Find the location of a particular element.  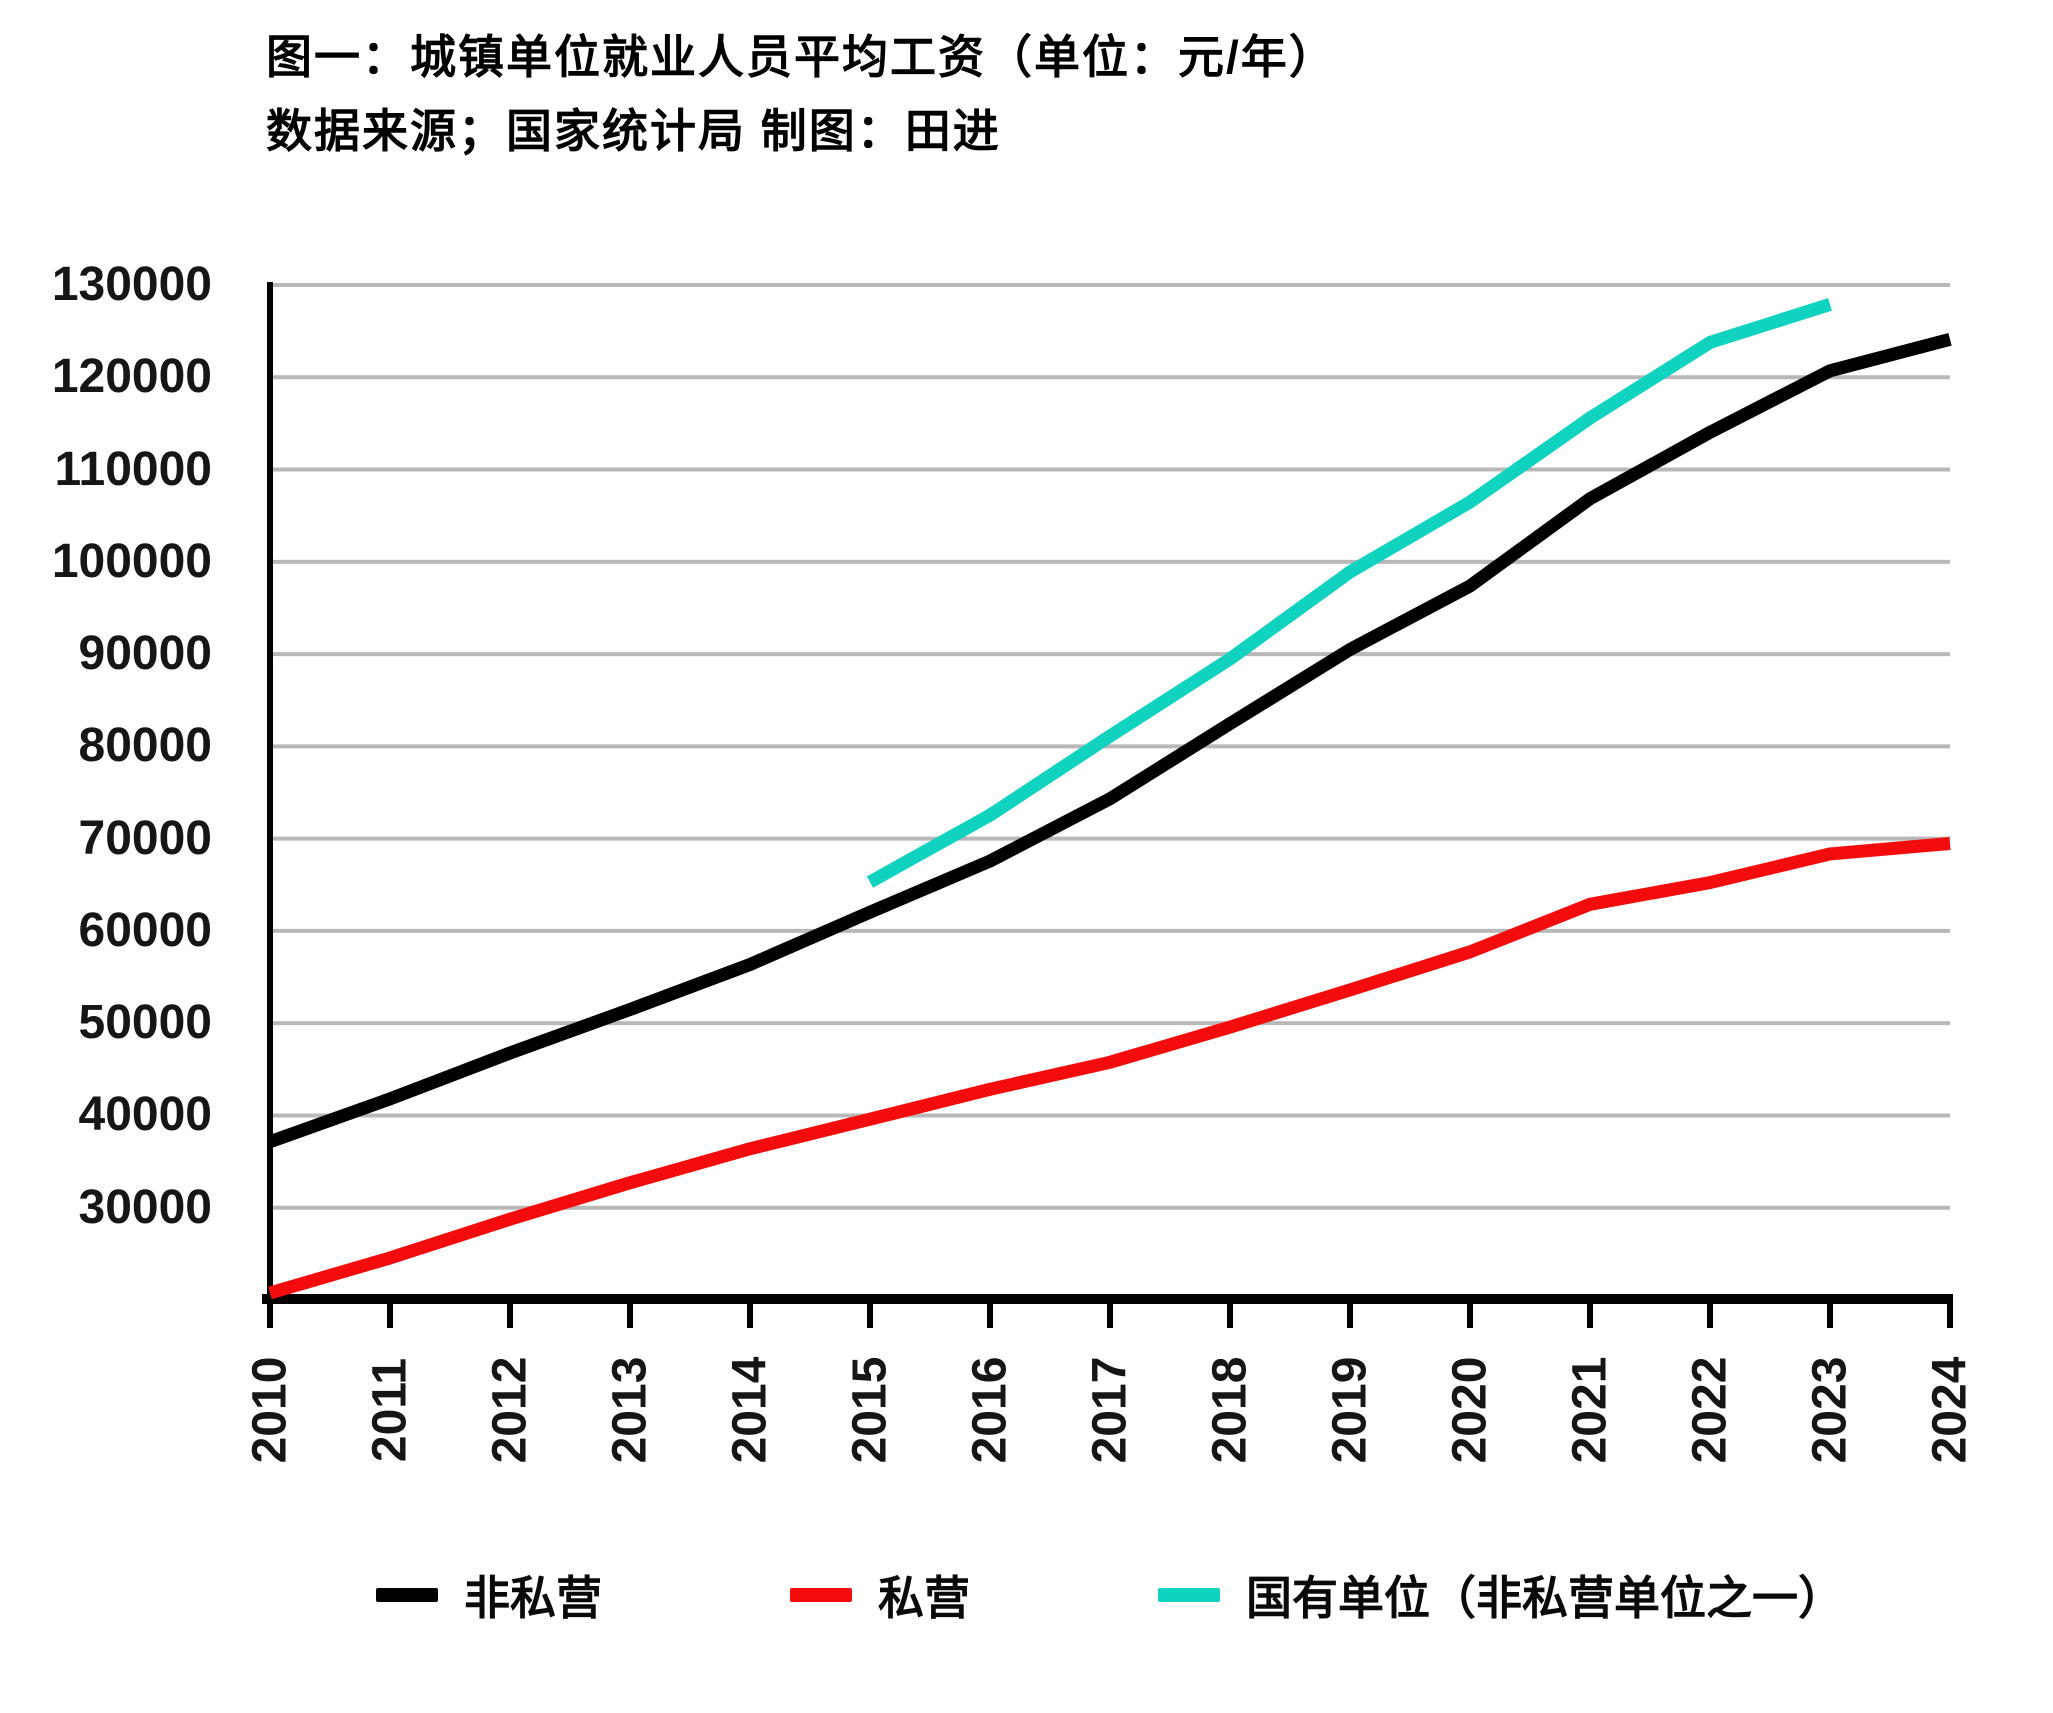

legend-item-state_owned: 国有单位（非私营单位之一） is located at coordinates (1501, 1595).